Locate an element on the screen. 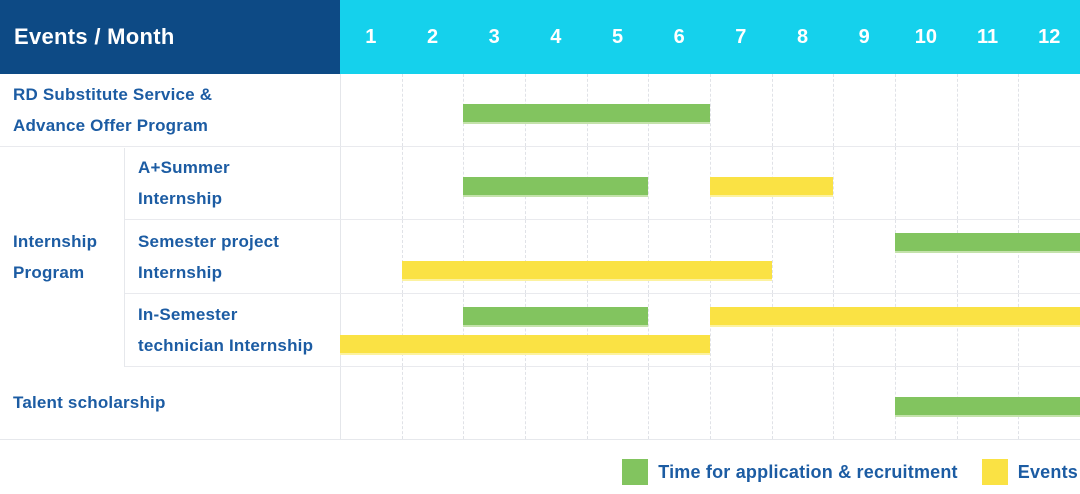 This screenshot has width=1080, height=494. month-label: 8 is located at coordinates (802, 36).